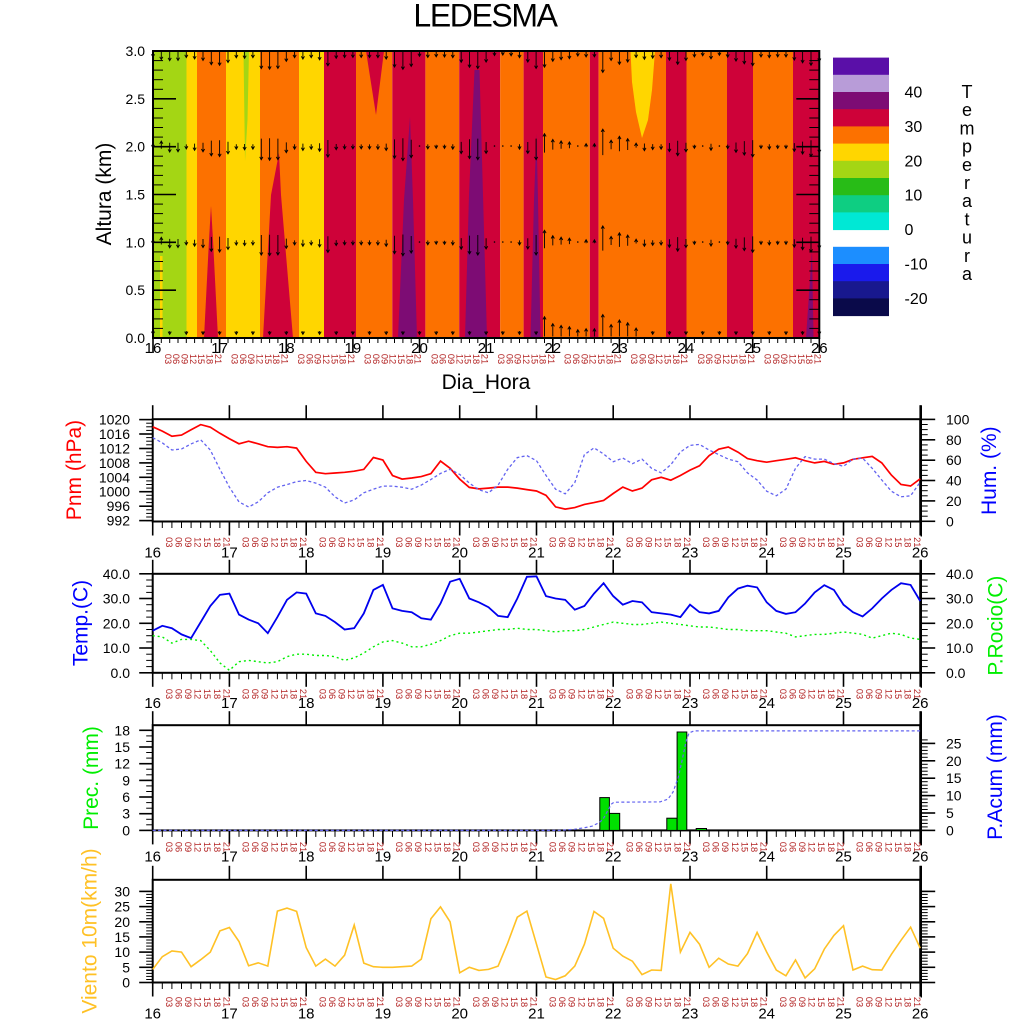 The height and width of the screenshot is (1029, 1024). What do you see at coordinates (114, 449) in the screenshot?
I see `svg-text: 1012` at bounding box center [114, 449].